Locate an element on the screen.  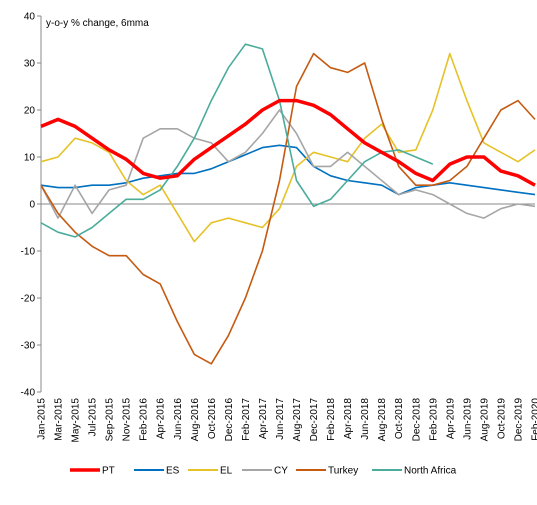
legend-label: EL is located at coordinates (226, 471).